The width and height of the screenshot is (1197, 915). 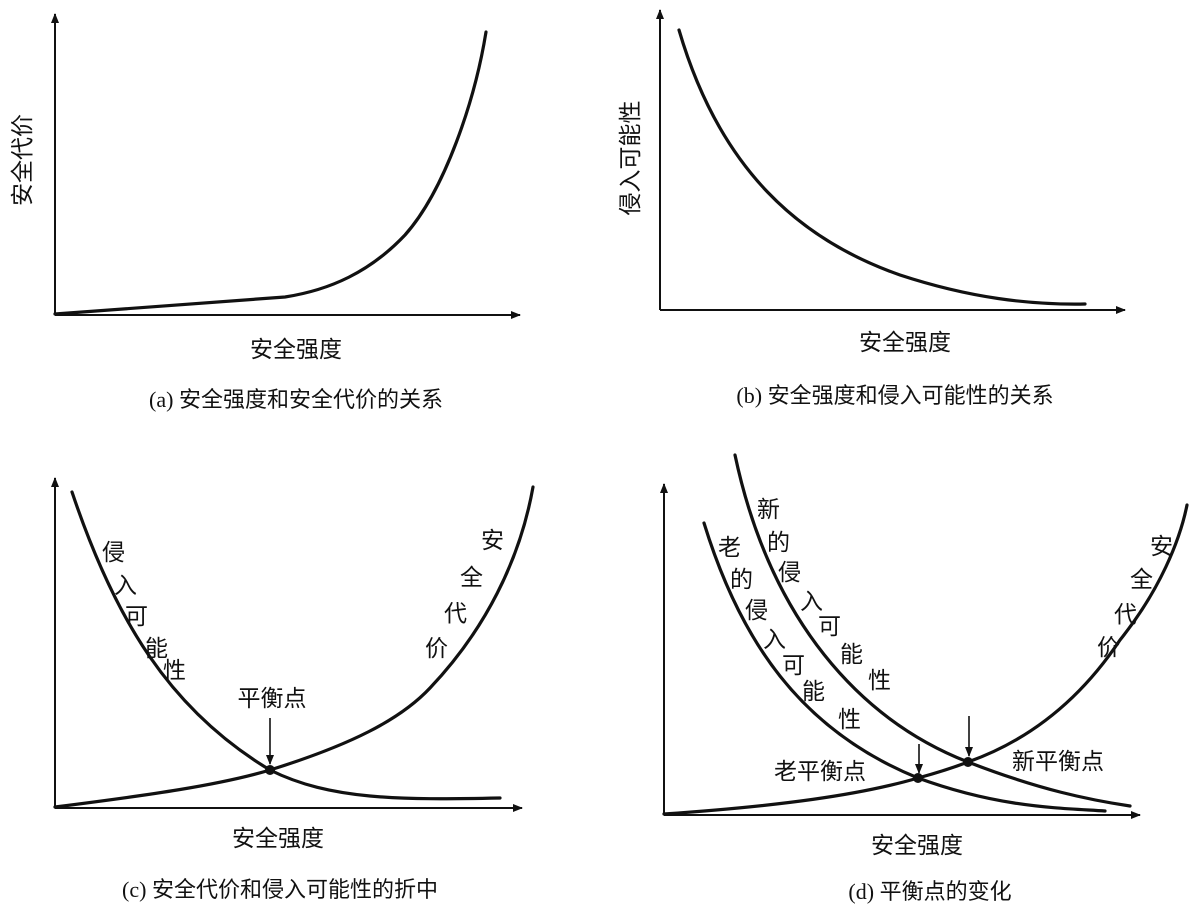 I want to click on panel-d-cost-char: 代, so click(x=1125, y=615).